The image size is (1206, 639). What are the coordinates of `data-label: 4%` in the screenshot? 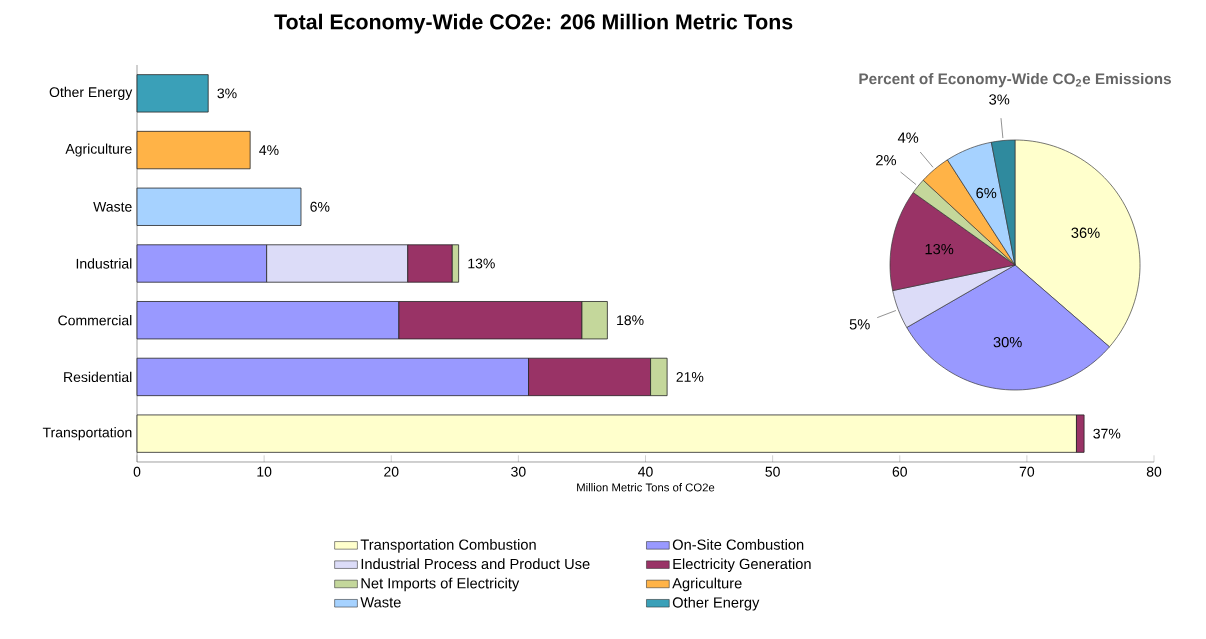 It's located at (908, 137).